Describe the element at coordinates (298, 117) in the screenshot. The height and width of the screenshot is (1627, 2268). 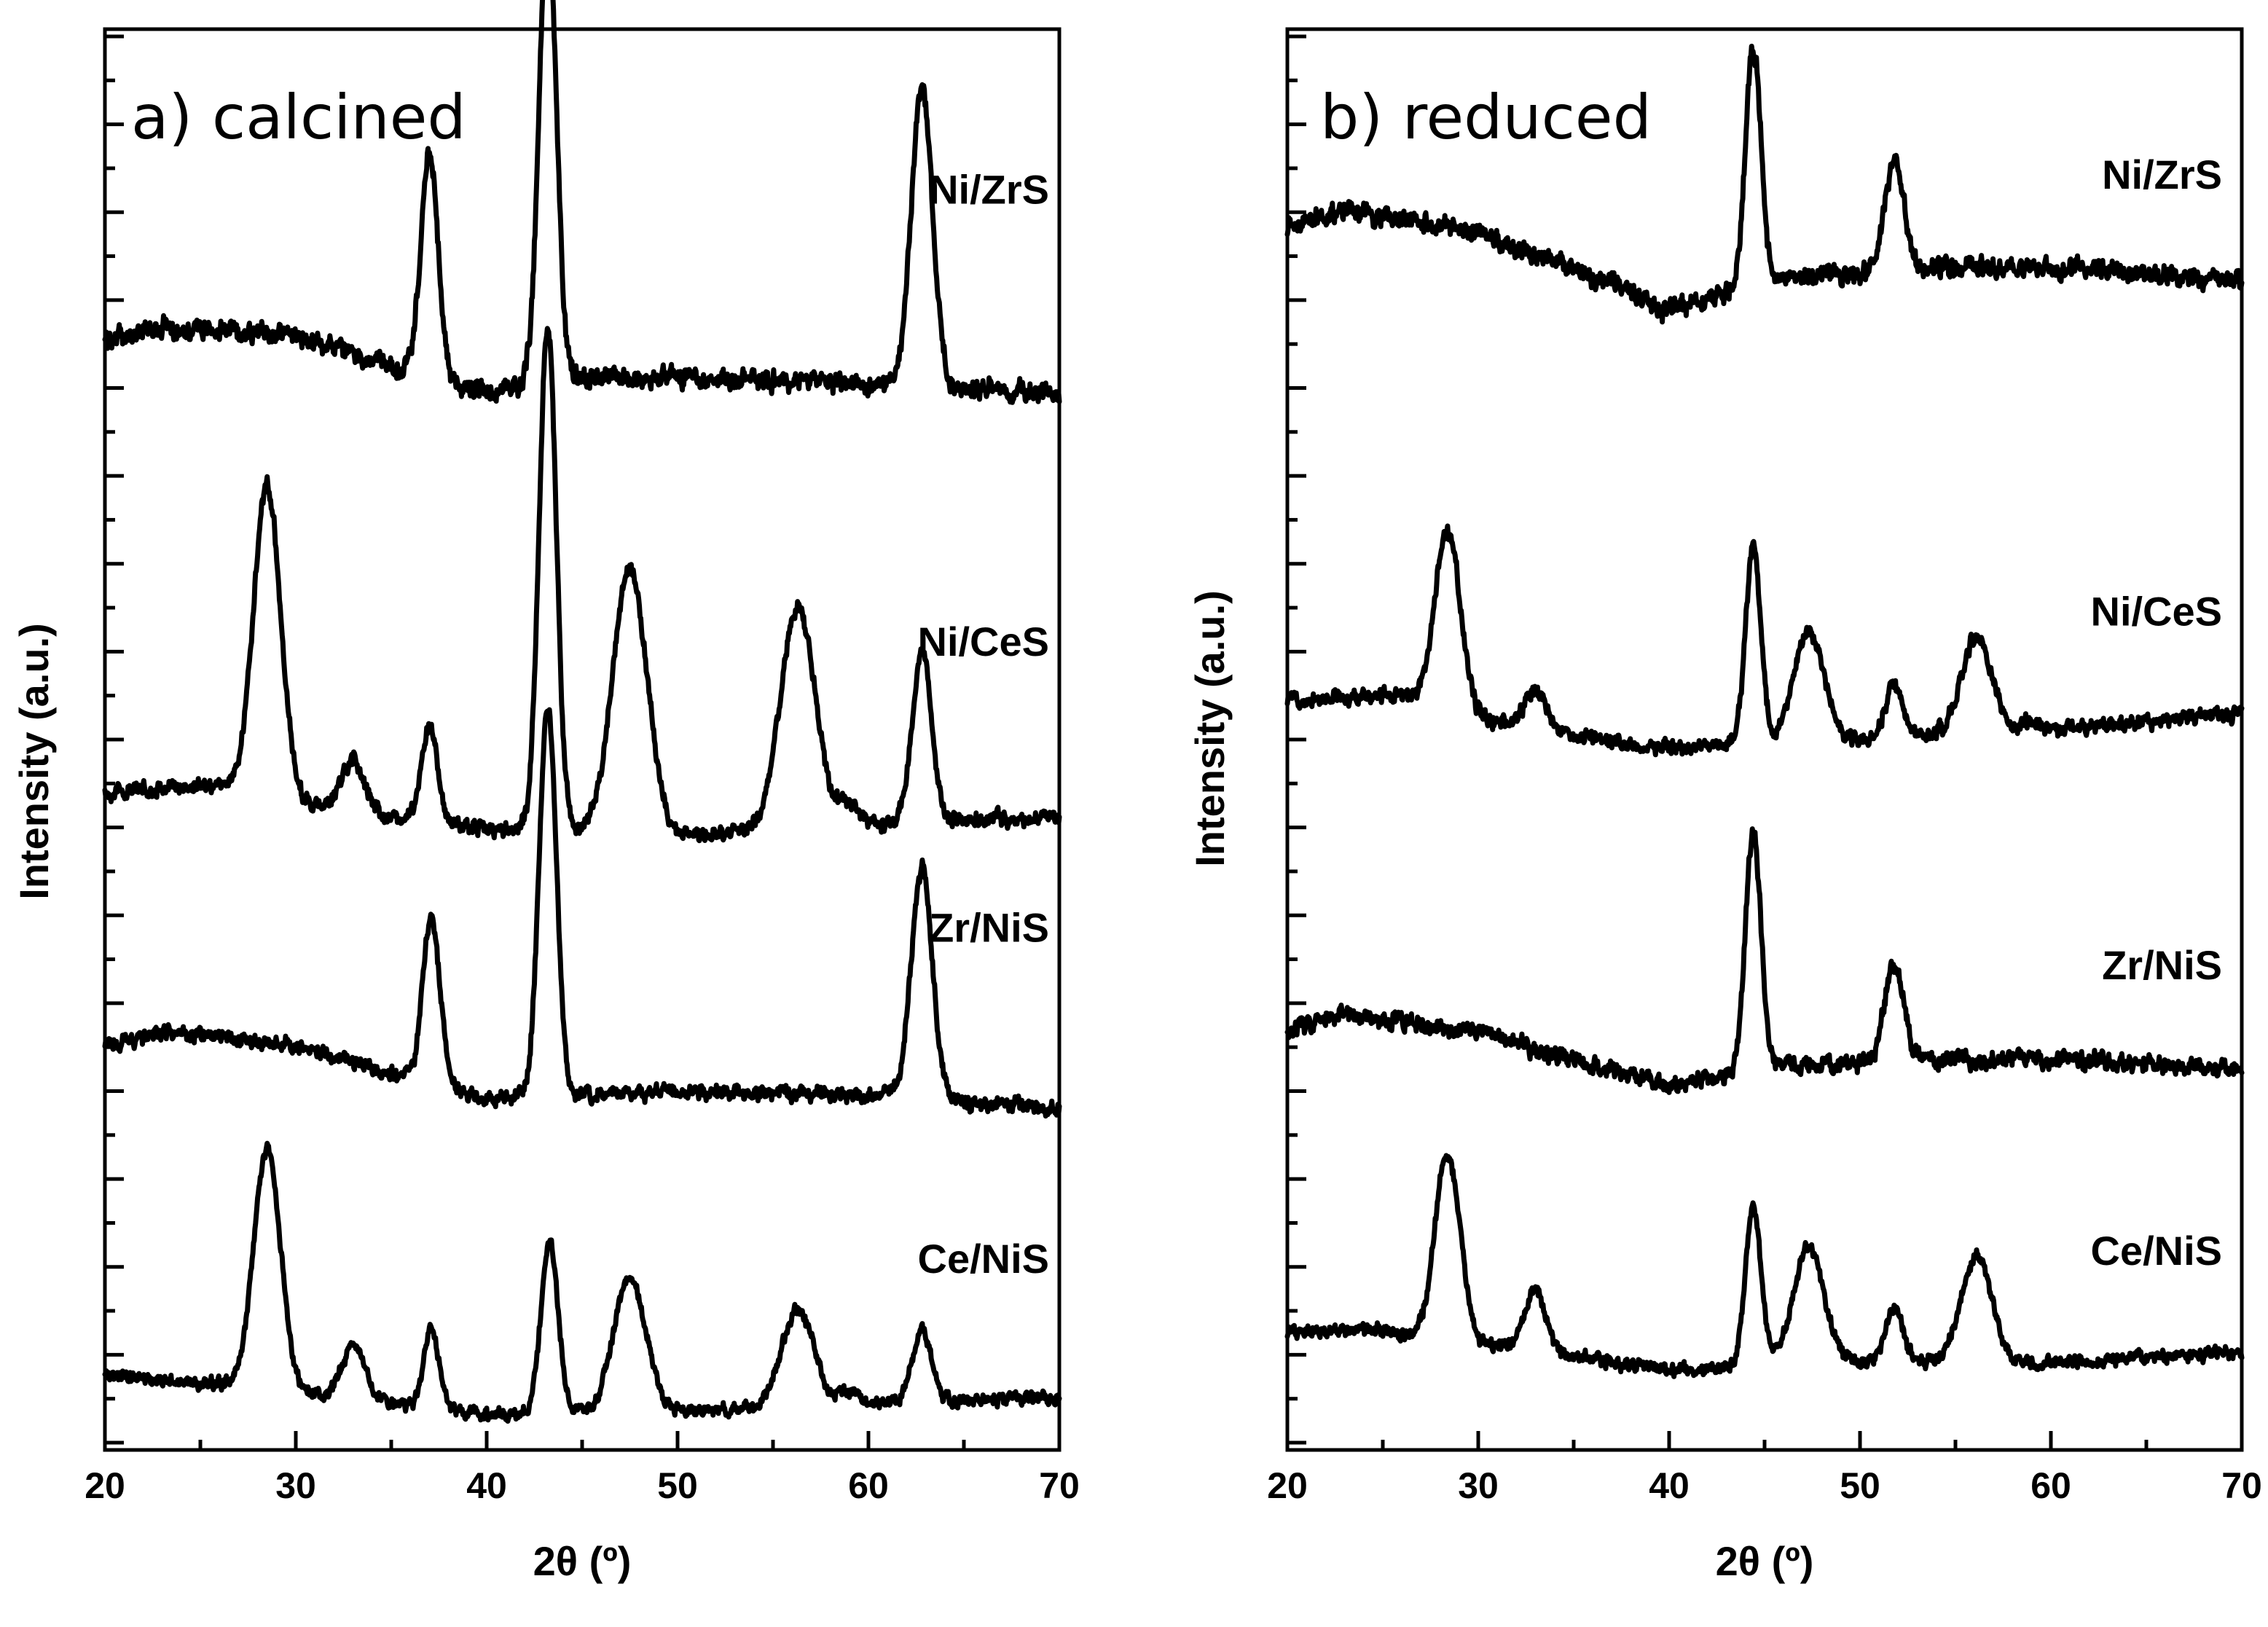
I see `panel-title-calcined: a) calcined` at that location.